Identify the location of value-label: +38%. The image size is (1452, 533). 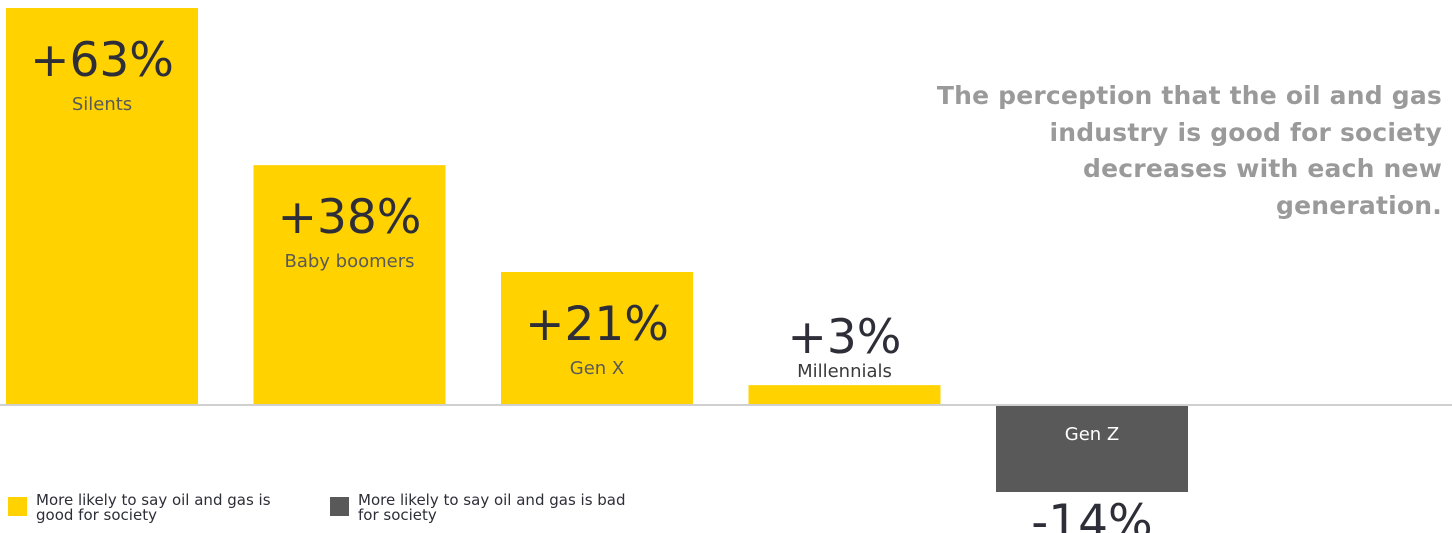
(350, 217).